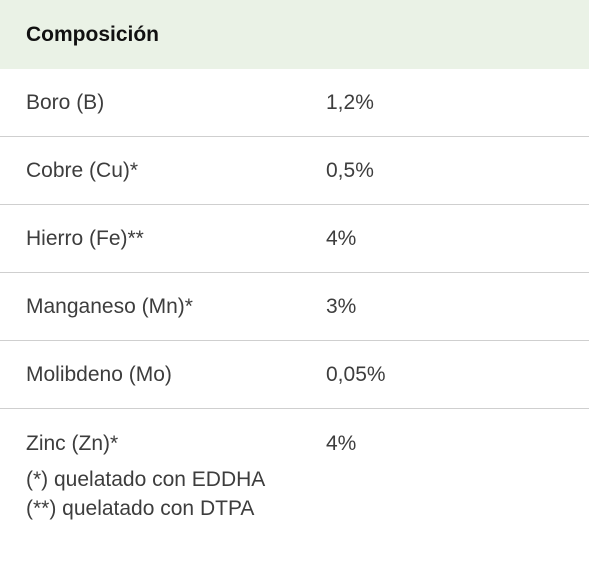 The width and height of the screenshot is (589, 562). What do you see at coordinates (294, 103) in the screenshot?
I see `table-row: Boro (B) 1,2%` at bounding box center [294, 103].